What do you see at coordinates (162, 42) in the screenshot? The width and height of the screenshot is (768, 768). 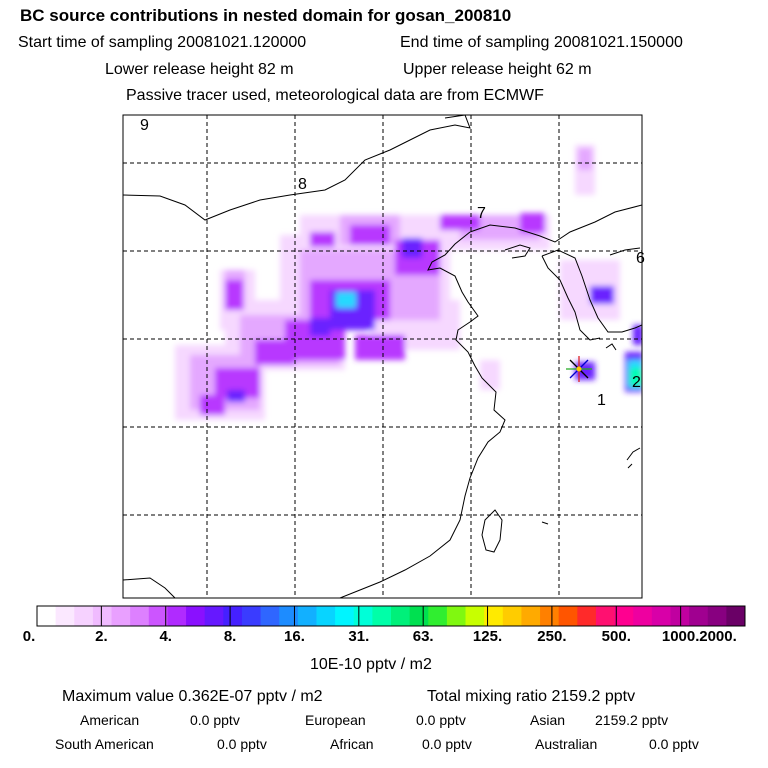 I see `start-time: Start time of sampling 20081021.120000` at bounding box center [162, 42].